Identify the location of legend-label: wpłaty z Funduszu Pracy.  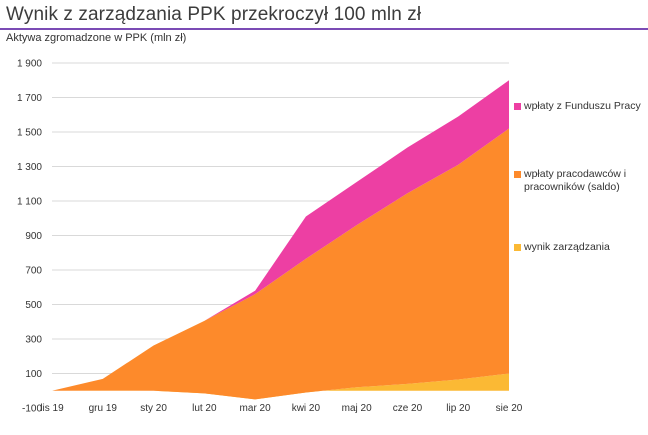
(582, 106).